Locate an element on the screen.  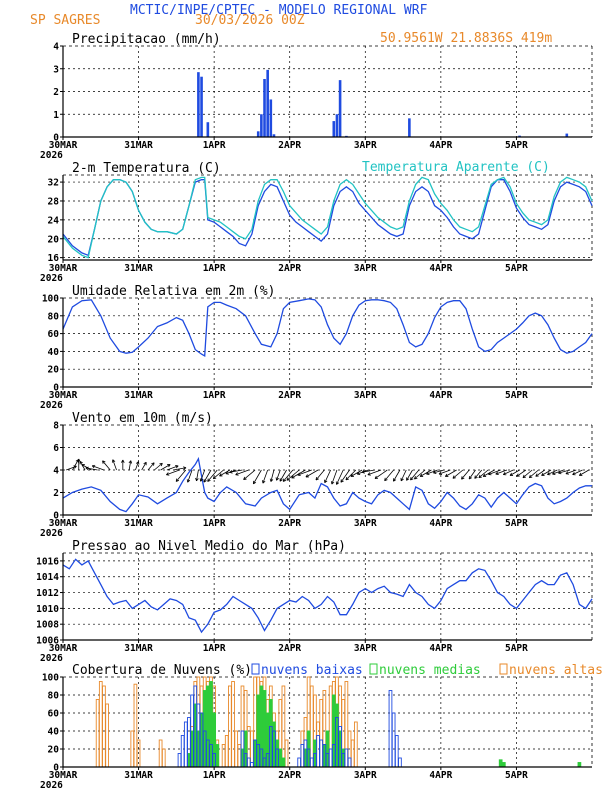
header-location: 50.9561W 21.8836S 419m is located at coordinates (466, 38).